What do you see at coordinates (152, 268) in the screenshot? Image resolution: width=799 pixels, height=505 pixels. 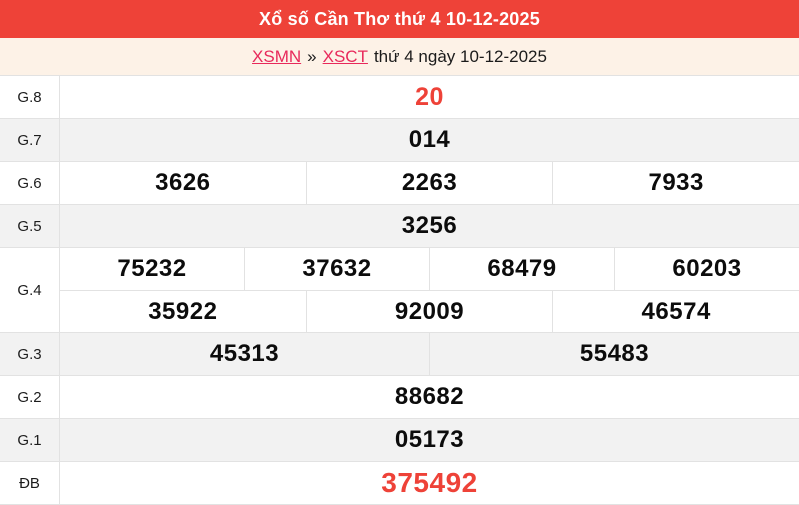 I see `prize-number: 75232` at bounding box center [152, 268].